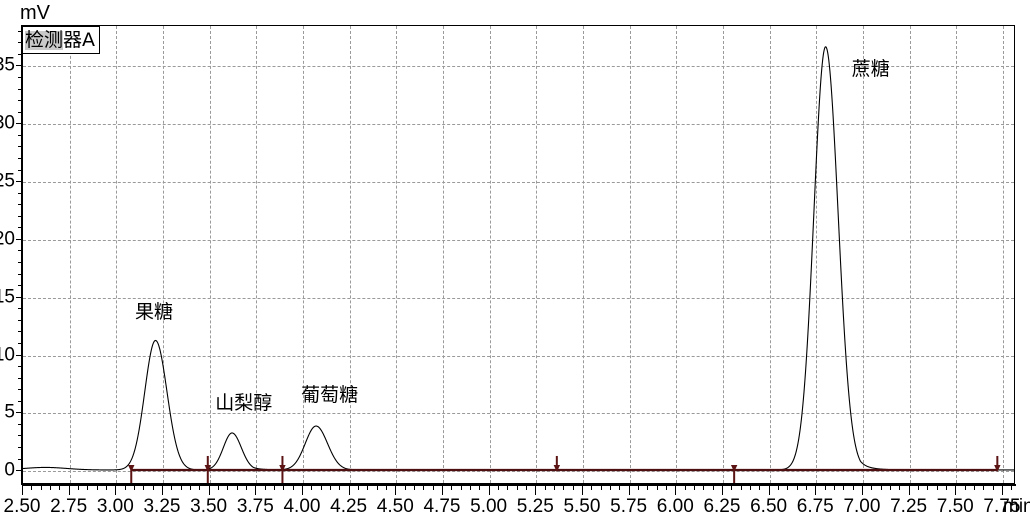 This screenshot has width=1030, height=527. I want to click on x-axis-tick-label: 4.75, so click(442, 506).